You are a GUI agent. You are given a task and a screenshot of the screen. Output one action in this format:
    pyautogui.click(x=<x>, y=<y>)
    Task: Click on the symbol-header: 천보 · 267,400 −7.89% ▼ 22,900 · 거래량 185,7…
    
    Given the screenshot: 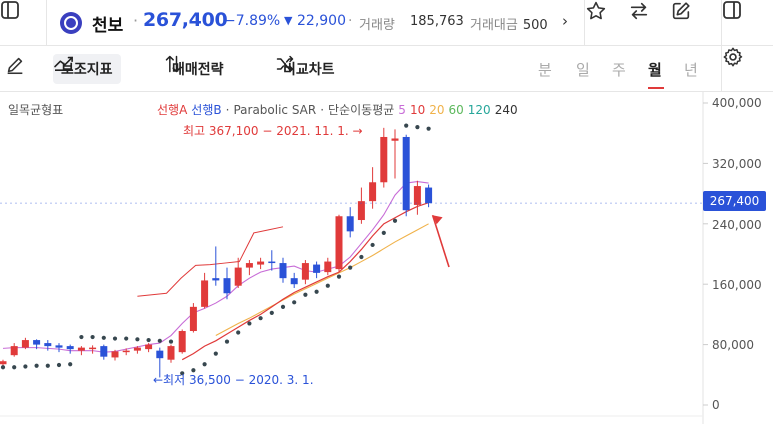 What is the action you would take?
    pyautogui.click(x=386, y=23)
    